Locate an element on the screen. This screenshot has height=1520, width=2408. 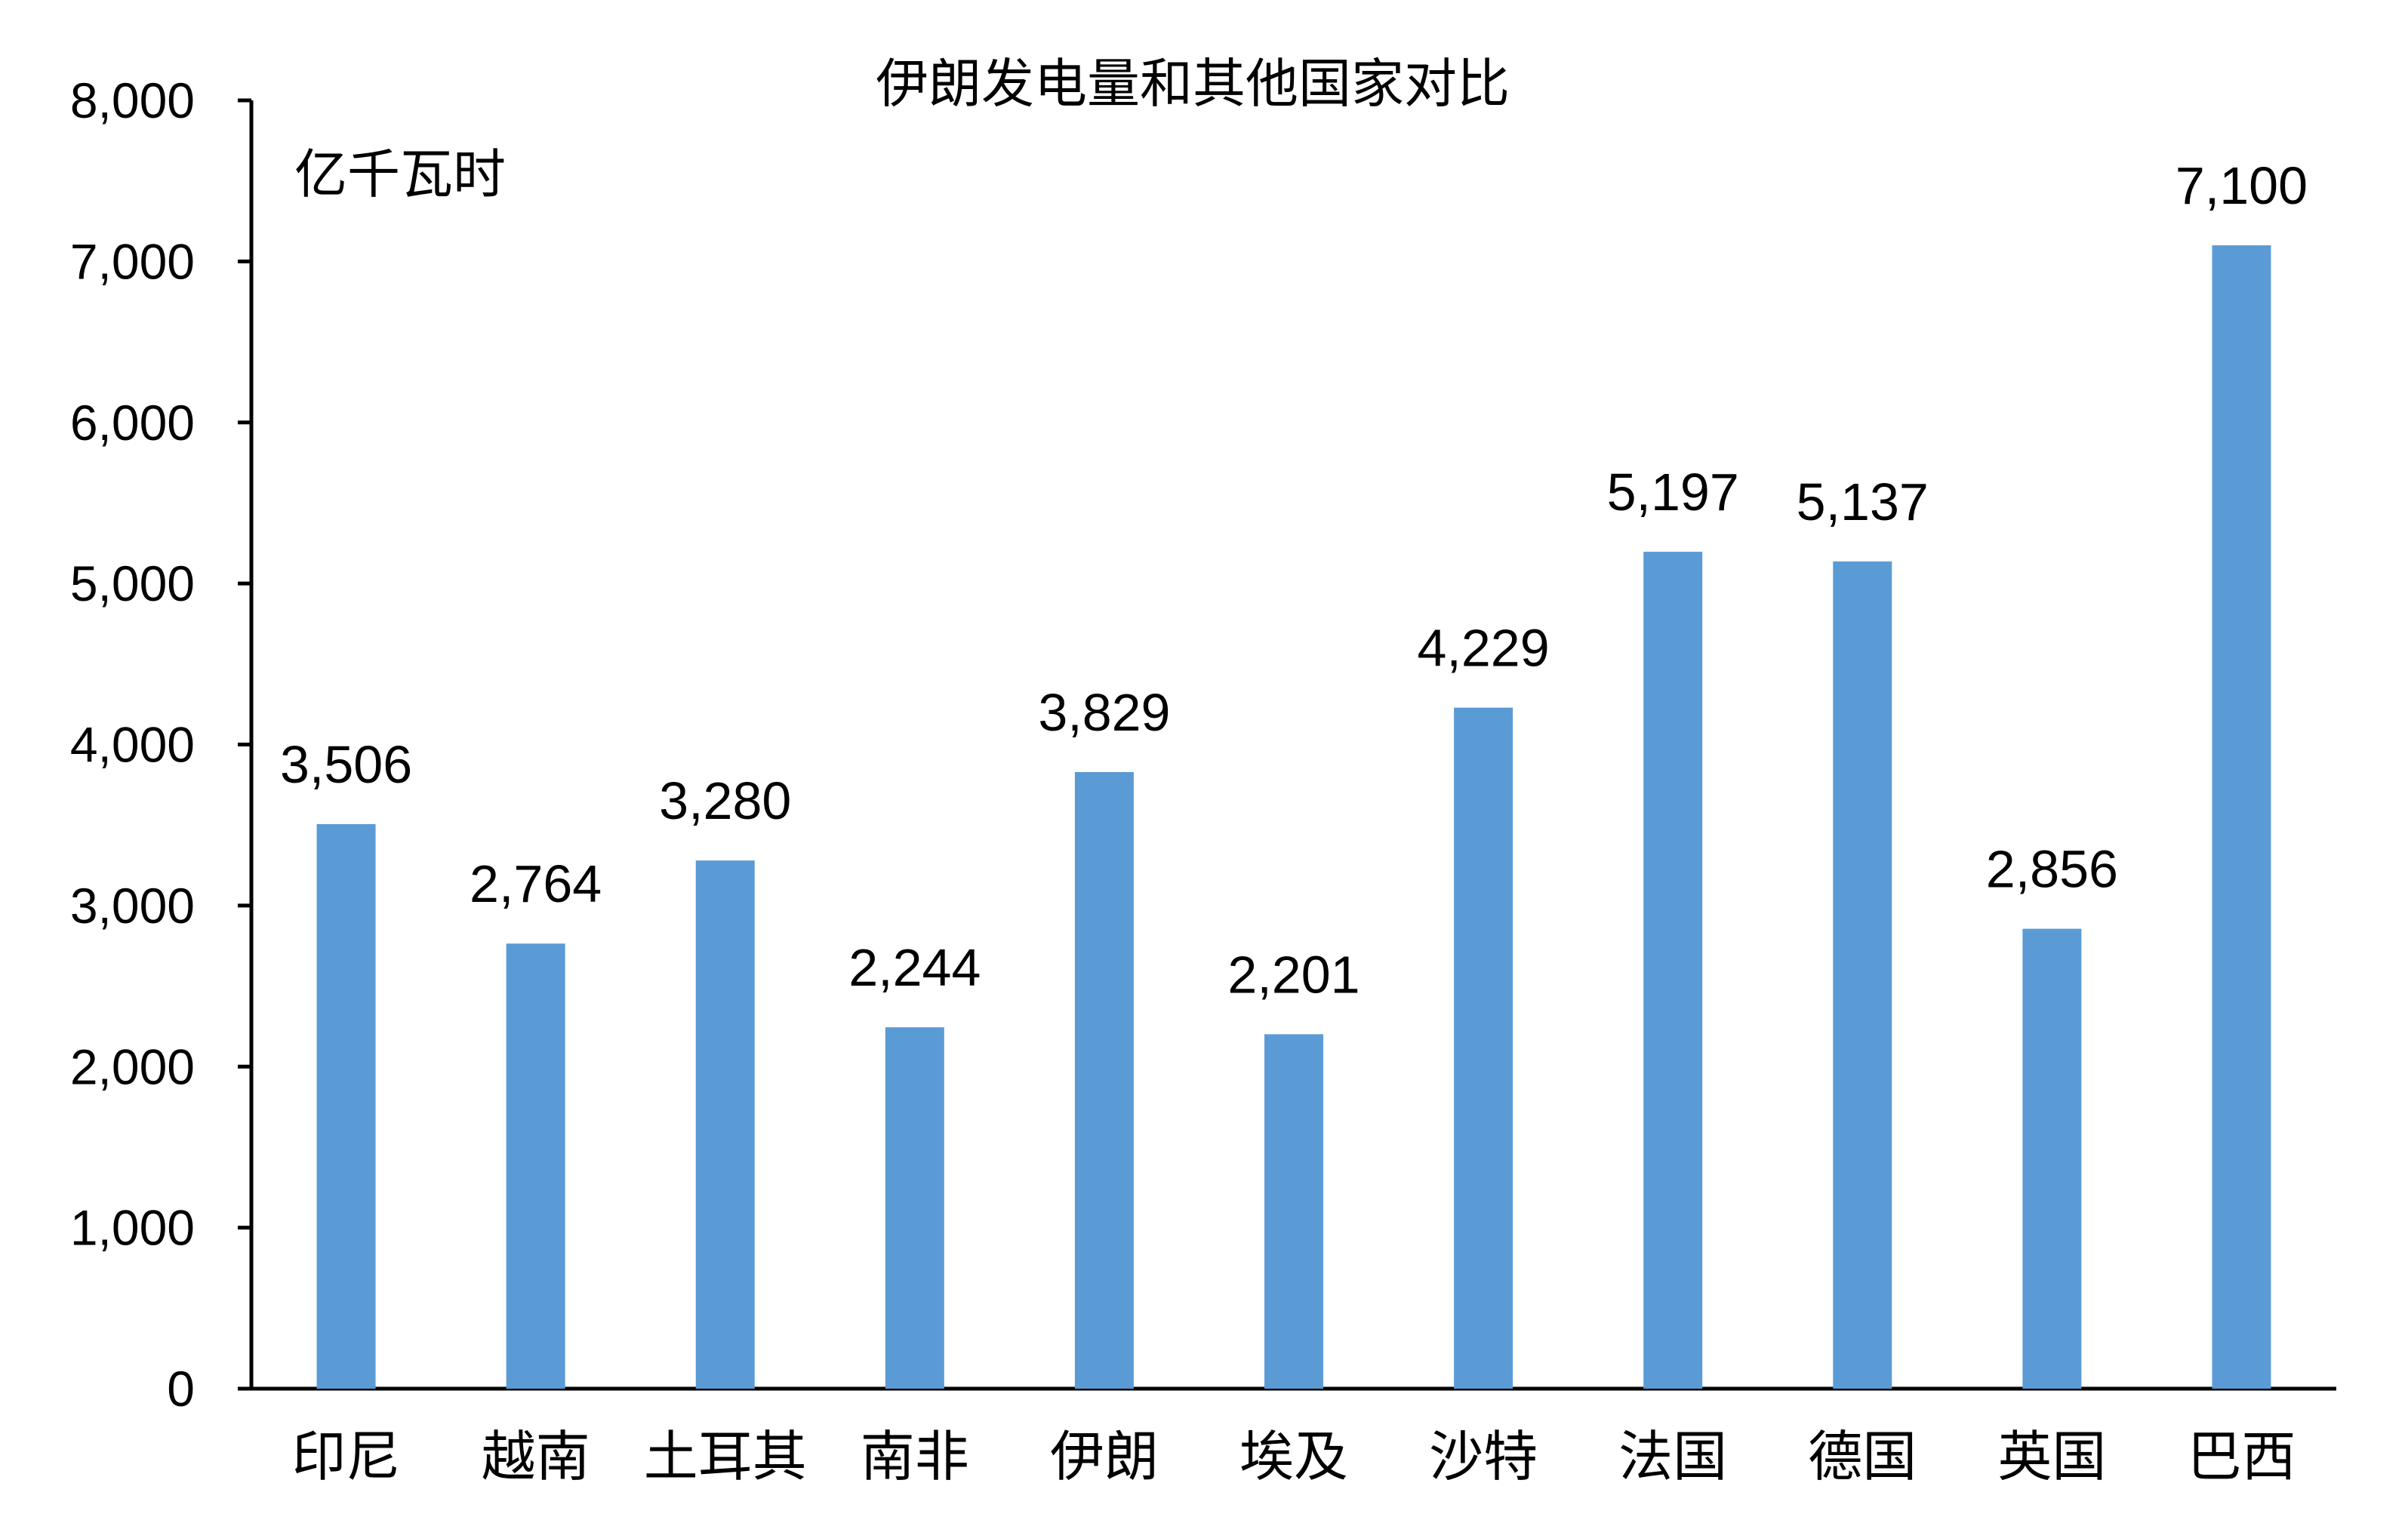
y-tick-label: 7,000 is located at coordinates (132, 261).